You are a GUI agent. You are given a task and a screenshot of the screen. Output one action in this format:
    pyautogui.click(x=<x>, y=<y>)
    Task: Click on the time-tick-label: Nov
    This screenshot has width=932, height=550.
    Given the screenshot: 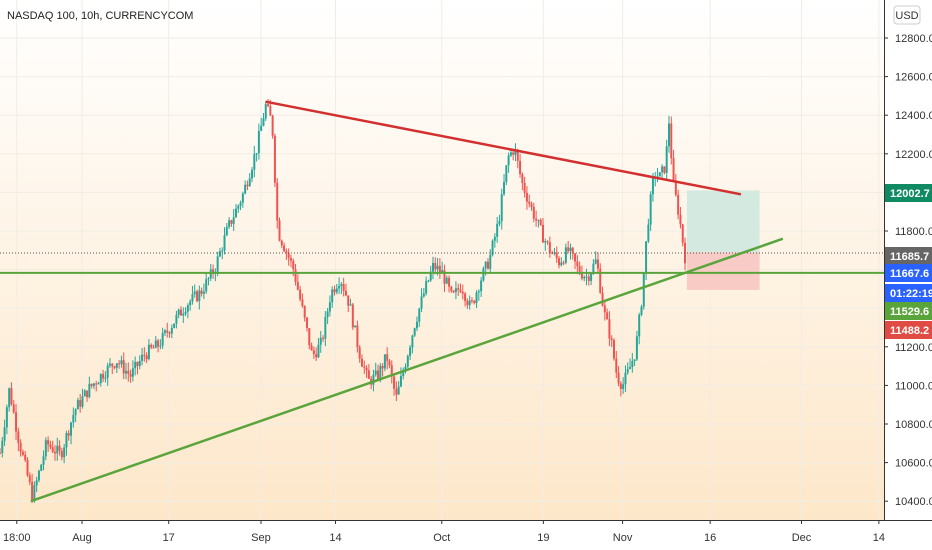 What is the action you would take?
    pyautogui.click(x=623, y=538)
    